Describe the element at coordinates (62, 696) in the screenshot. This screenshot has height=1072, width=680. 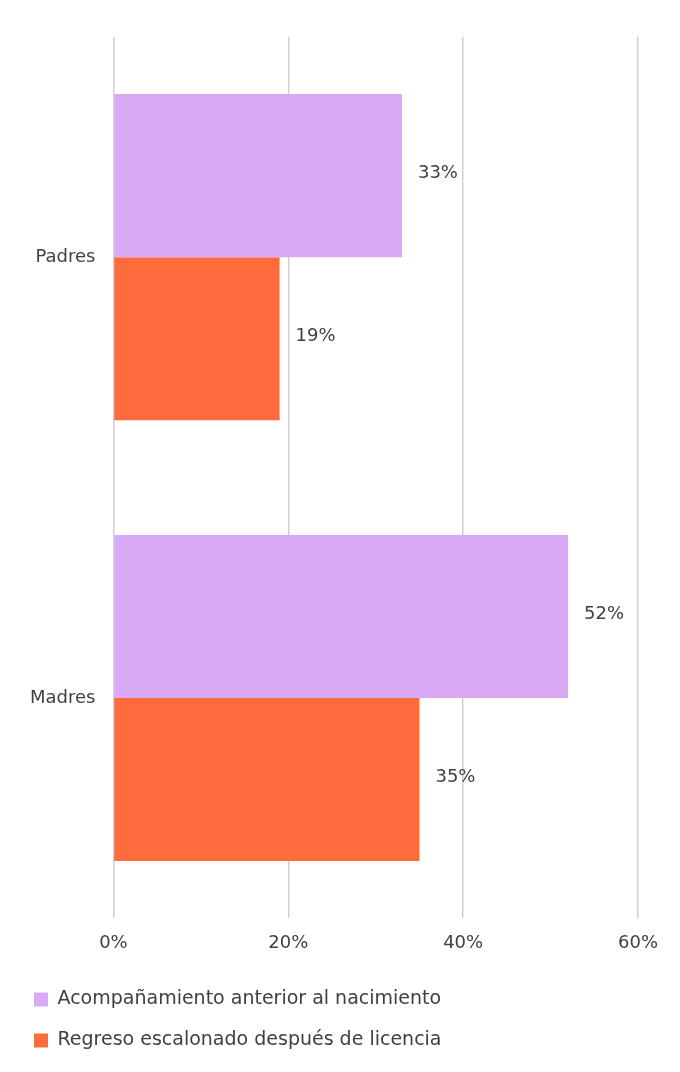
I see `y-tick-label: Madres` at that location.